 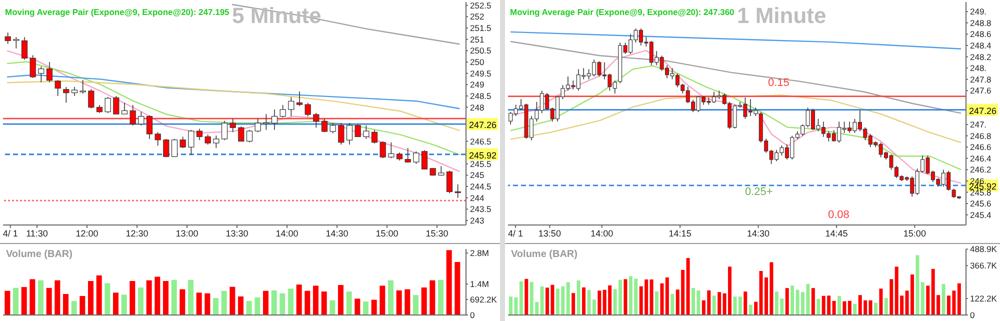 I want to click on y-tick-label: 248., so click(x=978, y=68).